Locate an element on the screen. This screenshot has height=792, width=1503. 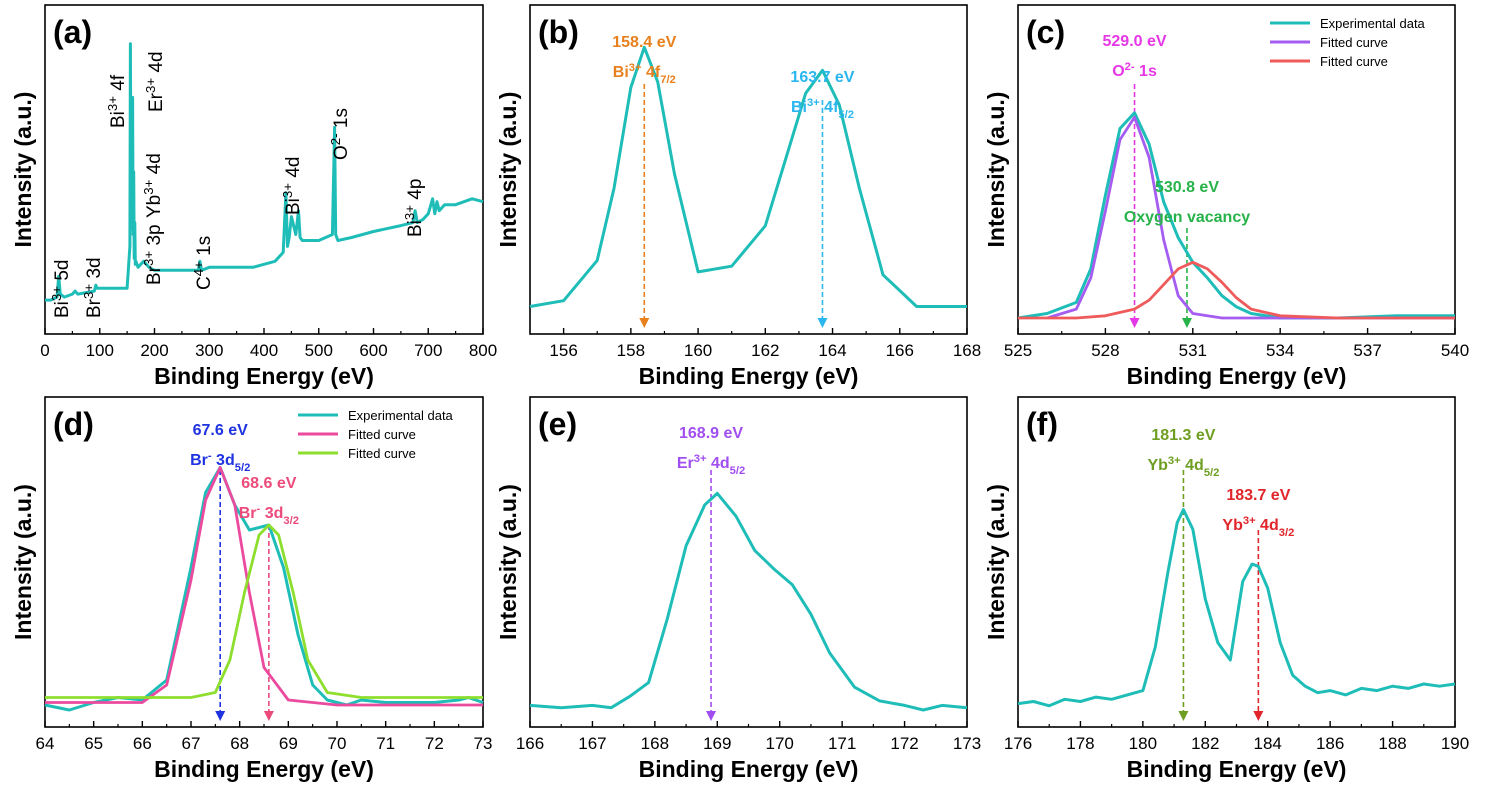
peak-assignment-label: Br- 3d5/2 is located at coordinates (220, 462).